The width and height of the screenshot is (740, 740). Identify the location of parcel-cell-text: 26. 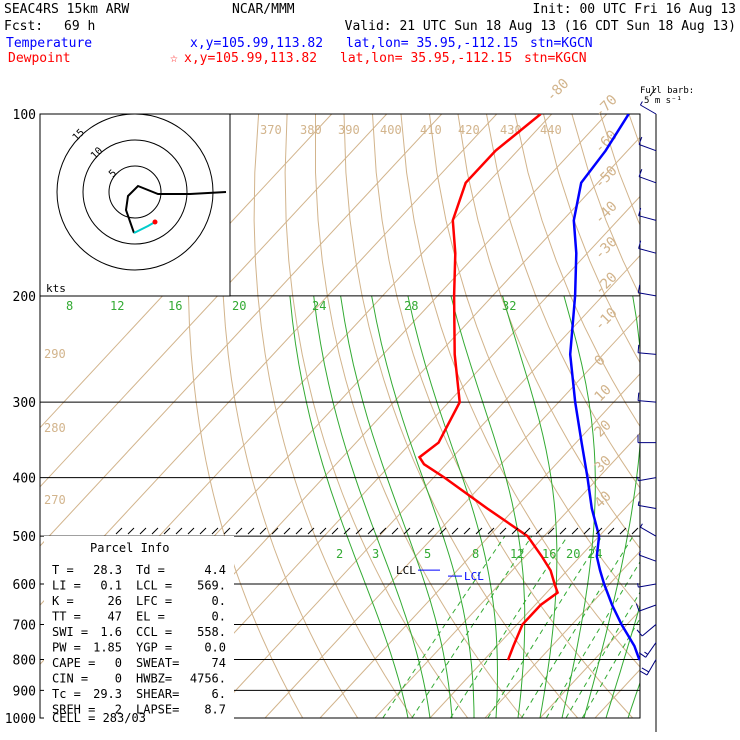
(115, 601).